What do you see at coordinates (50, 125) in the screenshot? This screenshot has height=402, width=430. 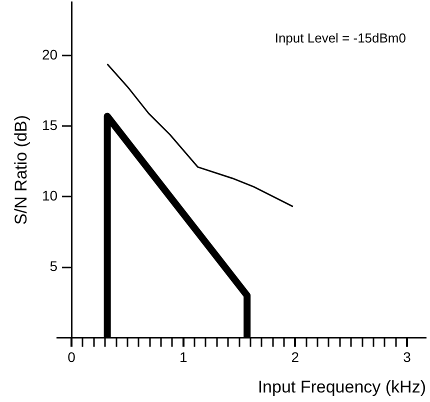 I see `y-tick-label: 15` at bounding box center [50, 125].